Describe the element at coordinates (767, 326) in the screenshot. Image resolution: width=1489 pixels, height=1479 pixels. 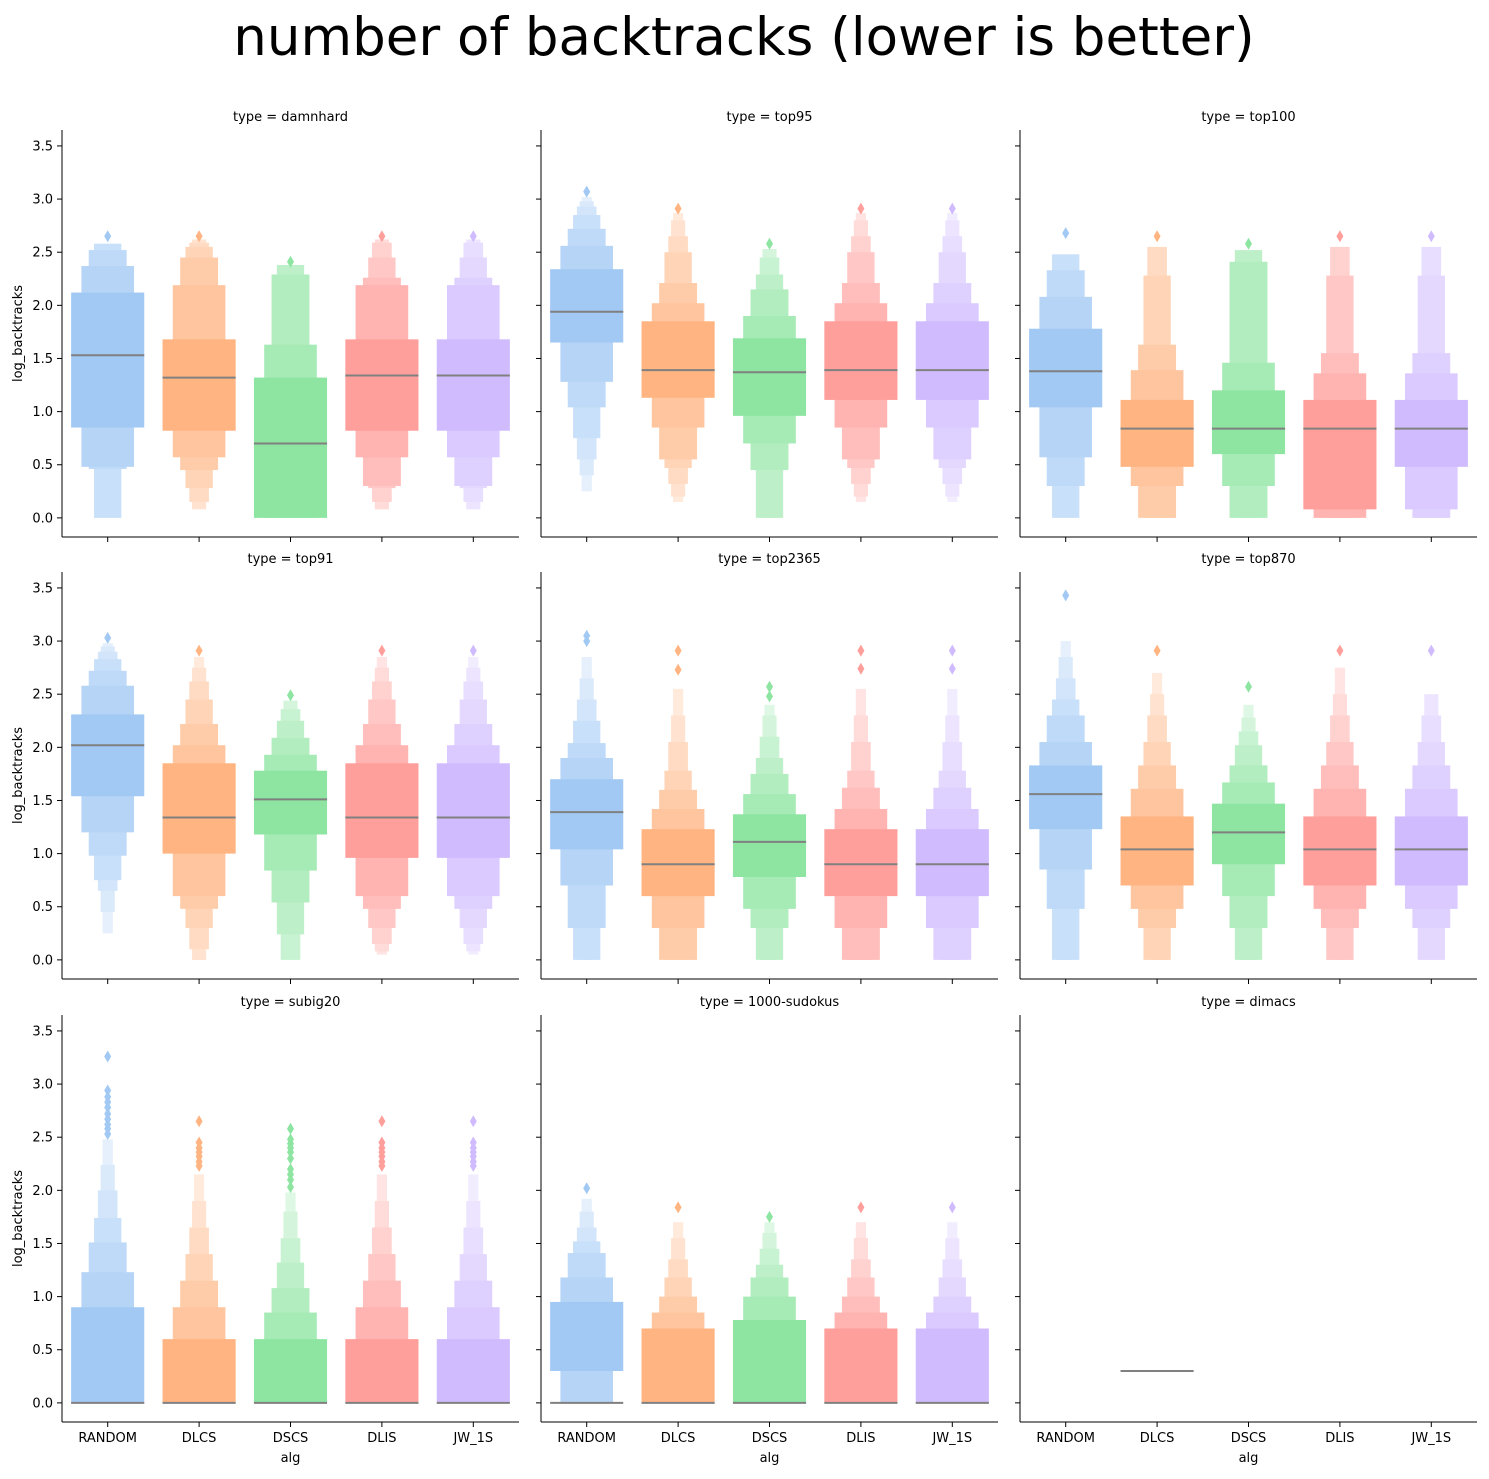
I see `facet-2: type = top95` at that location.